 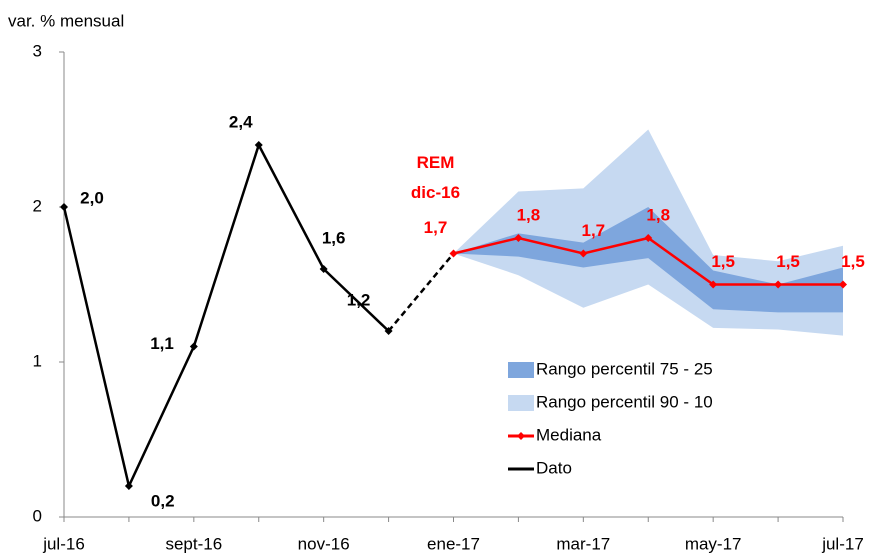 I want to click on legend-label: Rango percentil 75 - 25, so click(x=624, y=368).